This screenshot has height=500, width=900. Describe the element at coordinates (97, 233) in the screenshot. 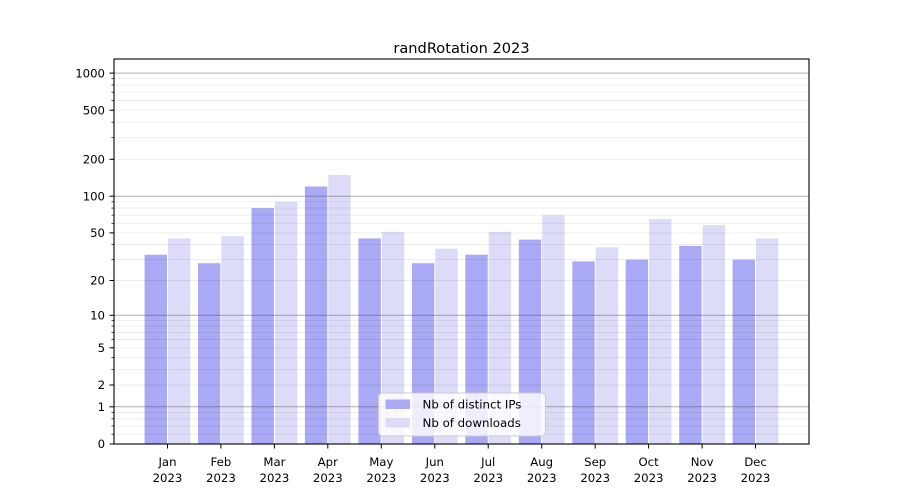

I see `y-tick-label: 50` at that location.